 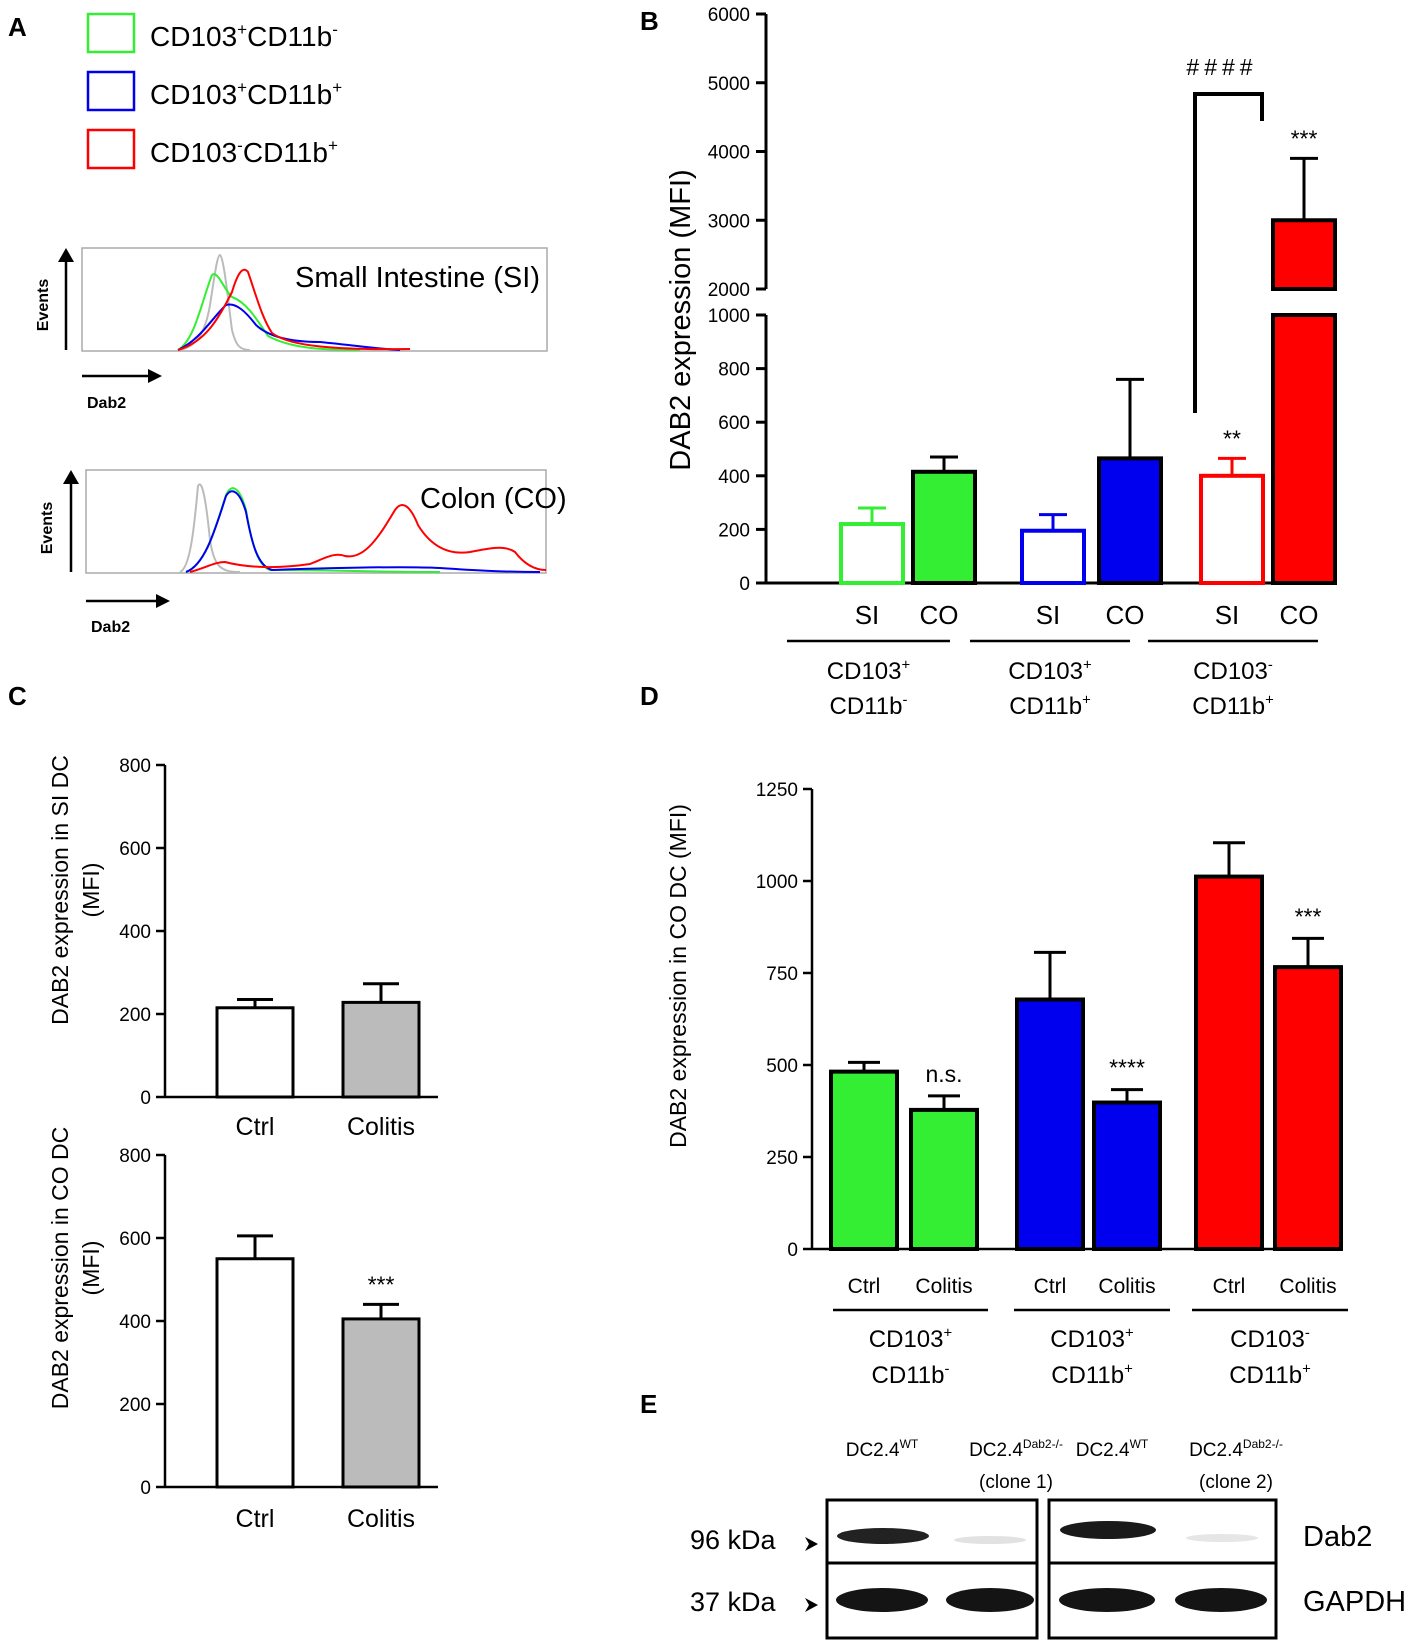 I want to click on blot-lane-sublabel-4: (clone 2), so click(x=1236, y=1482).